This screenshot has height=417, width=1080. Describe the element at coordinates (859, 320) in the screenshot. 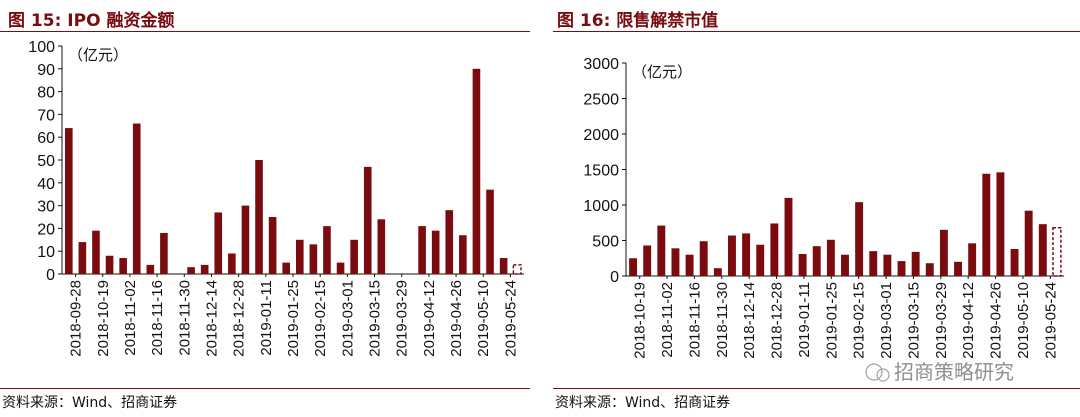

I see `x-tick-label: 2019-02-15` at that location.